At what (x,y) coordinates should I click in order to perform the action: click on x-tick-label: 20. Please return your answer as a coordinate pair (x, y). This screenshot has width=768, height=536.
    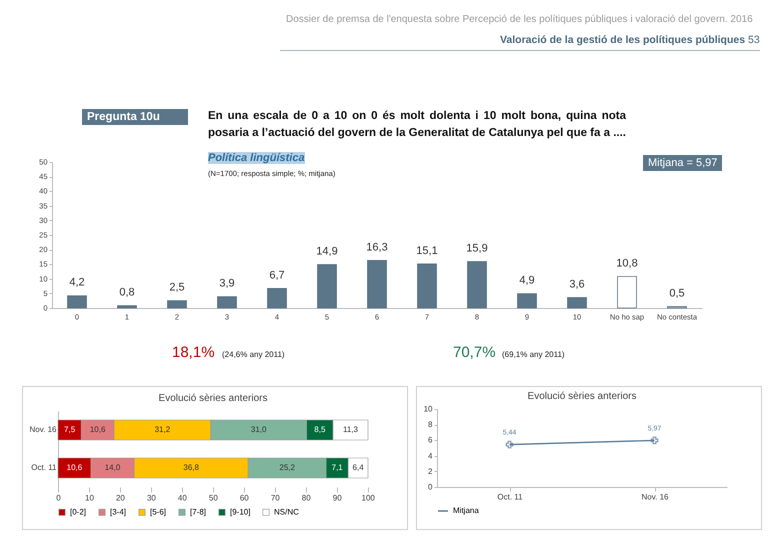
    Looking at the image, I should click on (121, 498).